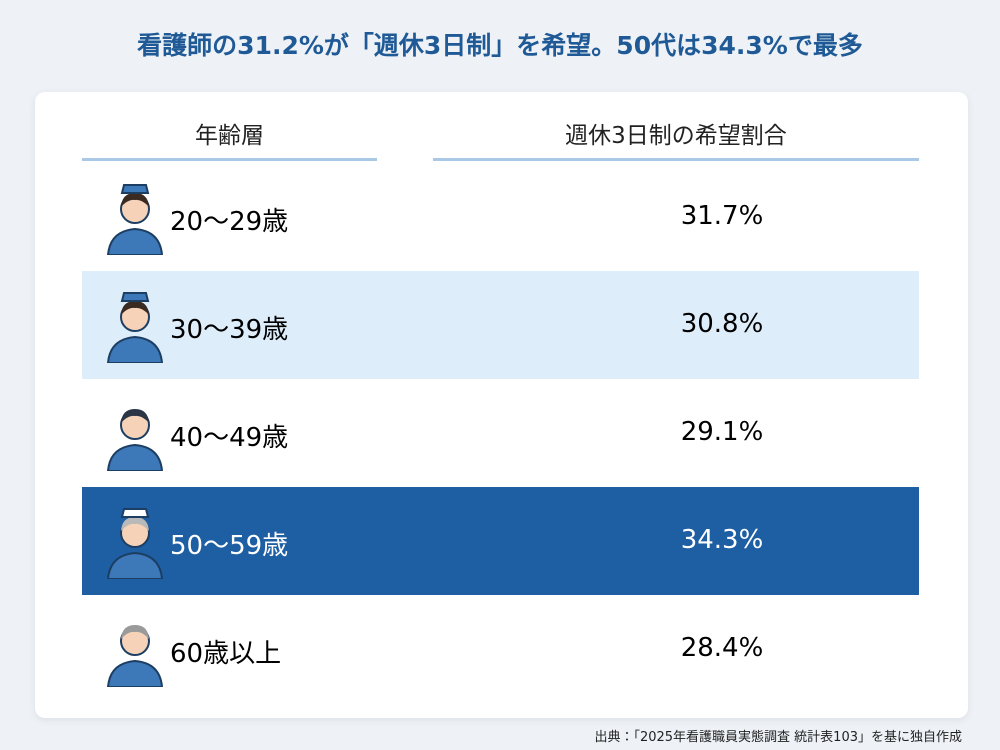 This screenshot has width=1000, height=750. What do you see at coordinates (226, 654) in the screenshot?
I see `age-group: 60歳以上` at bounding box center [226, 654].